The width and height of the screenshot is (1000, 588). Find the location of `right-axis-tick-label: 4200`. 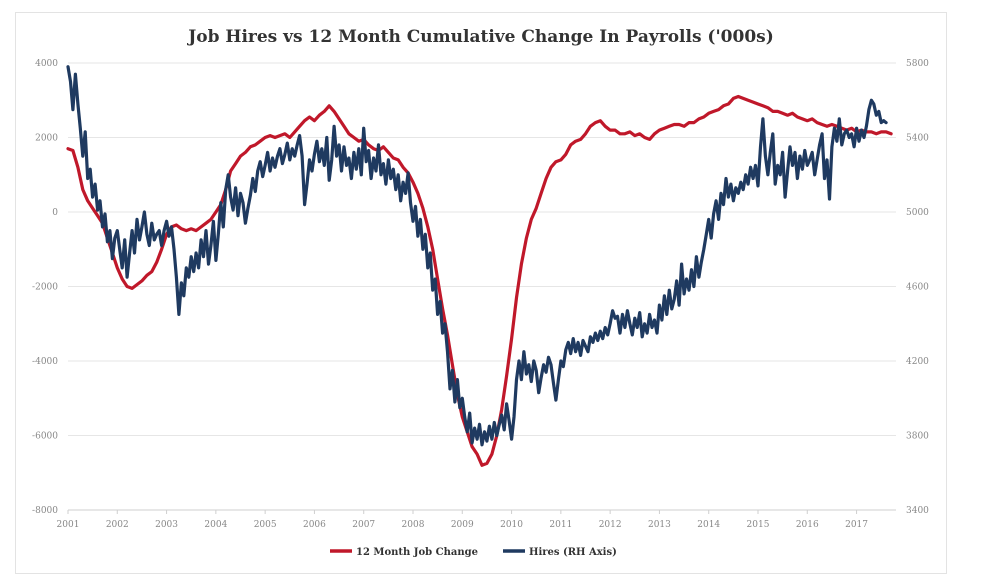

right-axis-tick-label: 4200 is located at coordinates (917, 362).